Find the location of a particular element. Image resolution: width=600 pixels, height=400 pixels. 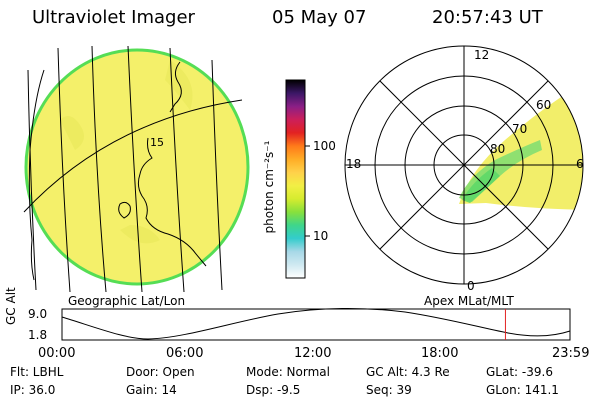

mlt-label-12: 12 is located at coordinates (482, 55).